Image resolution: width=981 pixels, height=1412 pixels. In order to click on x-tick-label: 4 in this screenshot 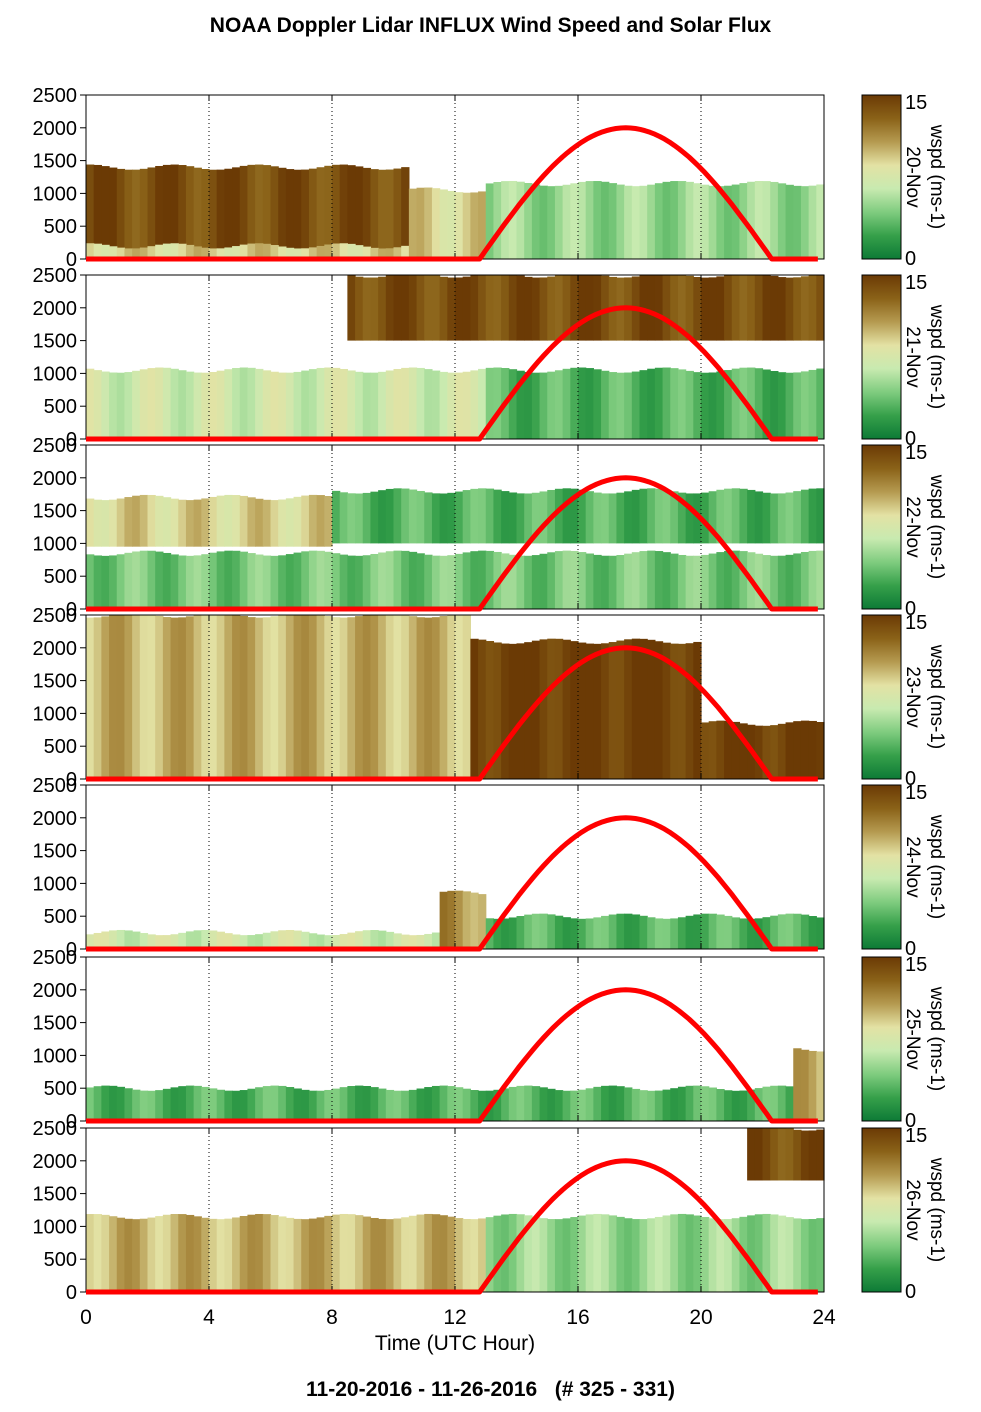, I will do `click(209, 1317)`.